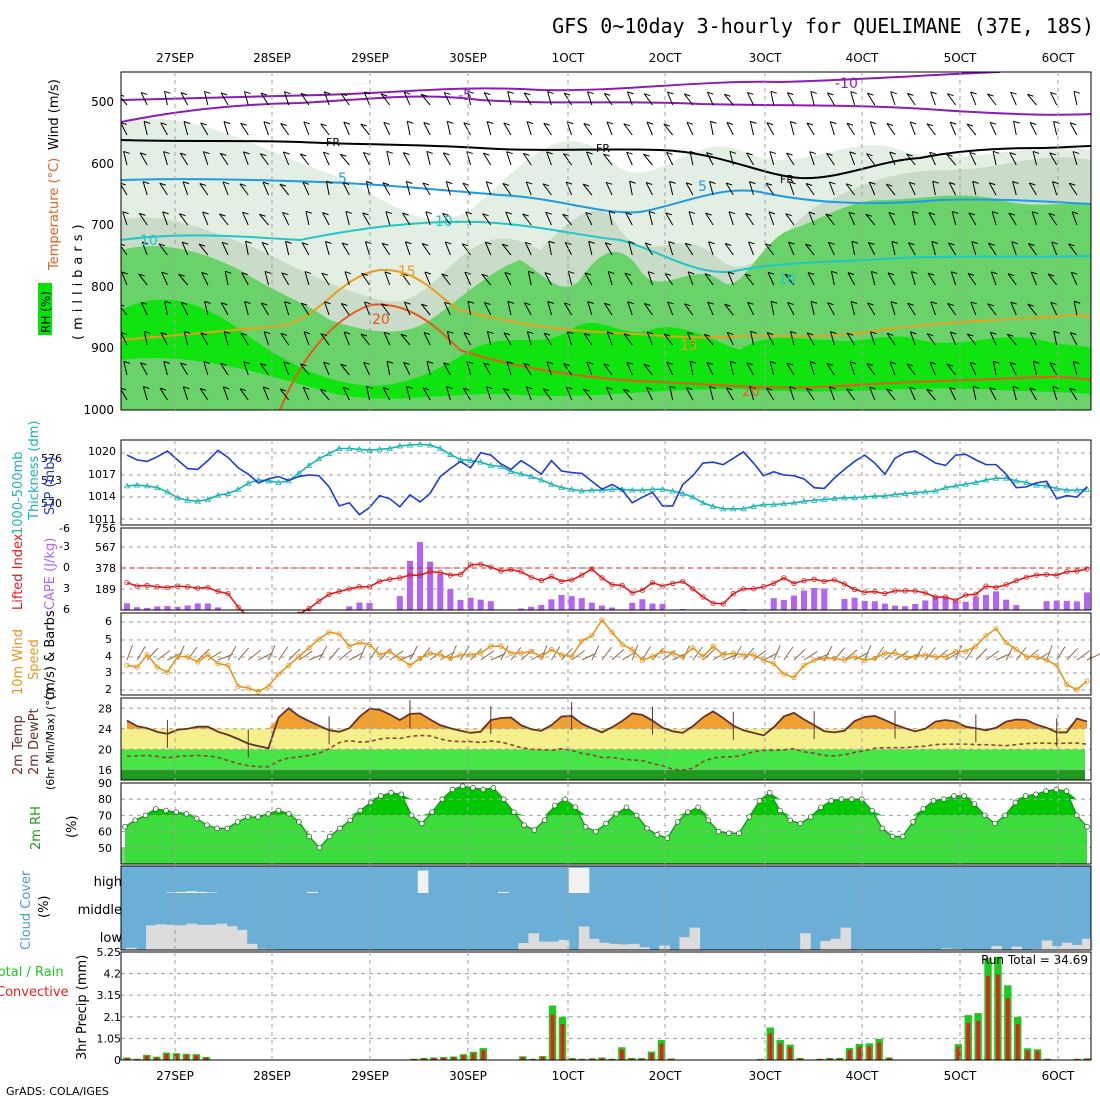 Image resolution: width=1100 pixels, height=1100 pixels. I want to click on isotherm-freezing, so click(606, 159).